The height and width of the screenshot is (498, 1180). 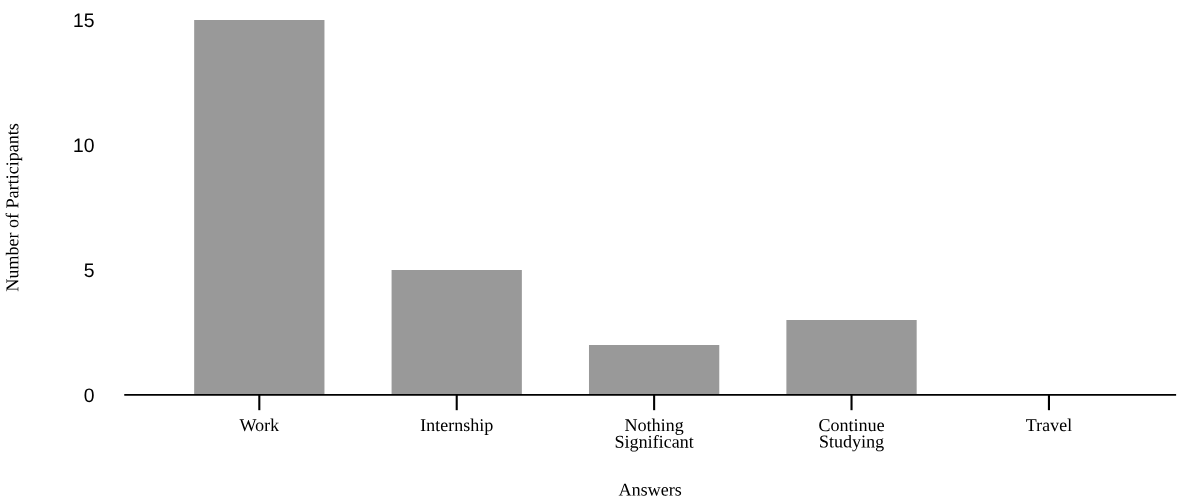 I want to click on x-tick-label: Nothing Significant, so click(x=654, y=435).